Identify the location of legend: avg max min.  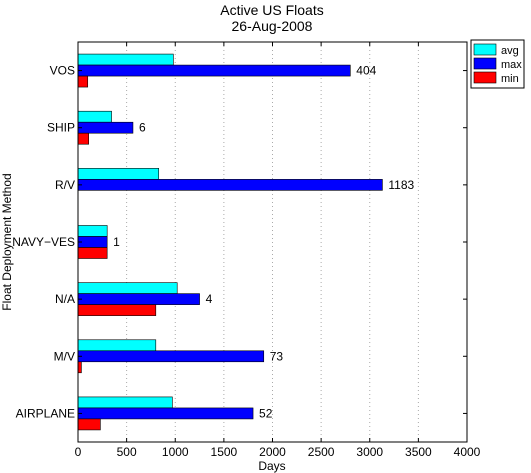
(497, 64).